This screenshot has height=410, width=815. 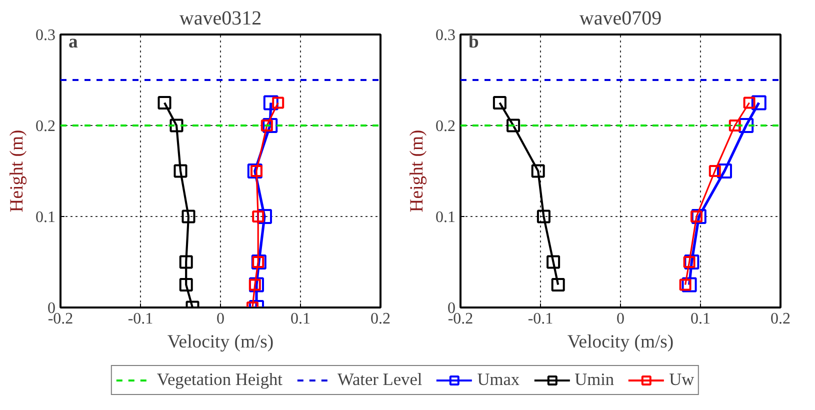 I want to click on legend-label: Umin, so click(x=594, y=380).